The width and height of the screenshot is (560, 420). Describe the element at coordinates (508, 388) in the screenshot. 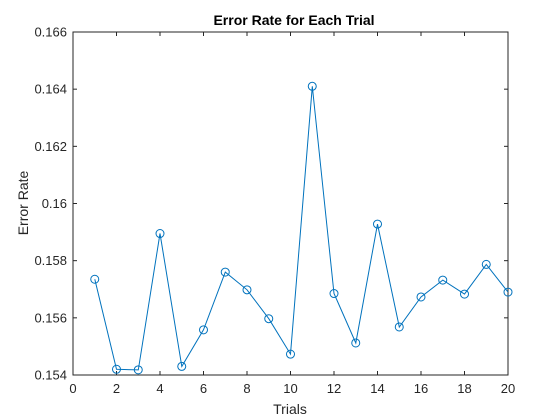

I see `x-tick-label: 20` at that location.